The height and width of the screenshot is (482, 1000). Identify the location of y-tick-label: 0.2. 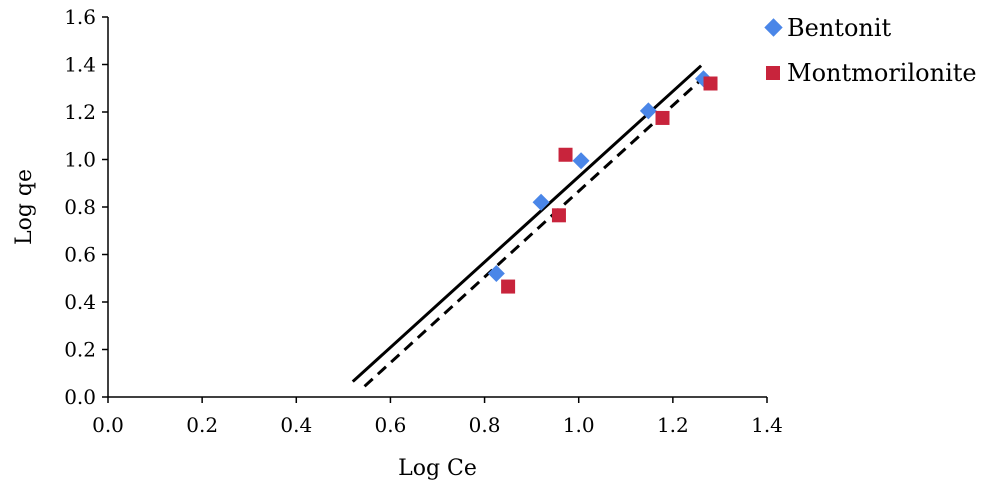
(80, 350).